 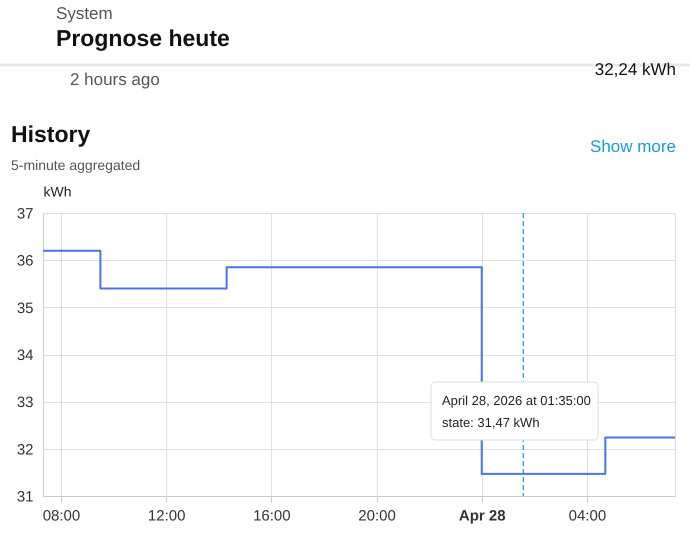 What do you see at coordinates (377, 516) in the screenshot?
I see `x-tick-label: 20:00` at bounding box center [377, 516].